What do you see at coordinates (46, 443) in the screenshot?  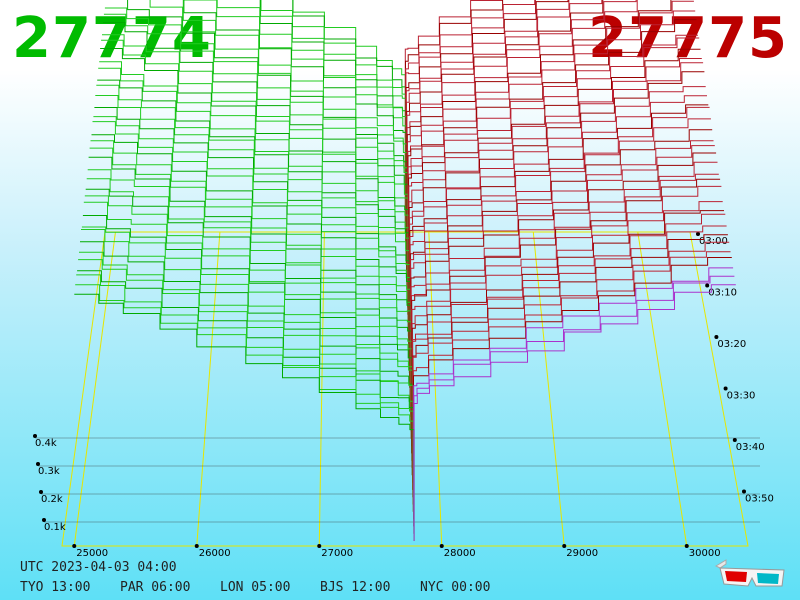 I see `volume-tick-label: 0.4k` at bounding box center [46, 443].